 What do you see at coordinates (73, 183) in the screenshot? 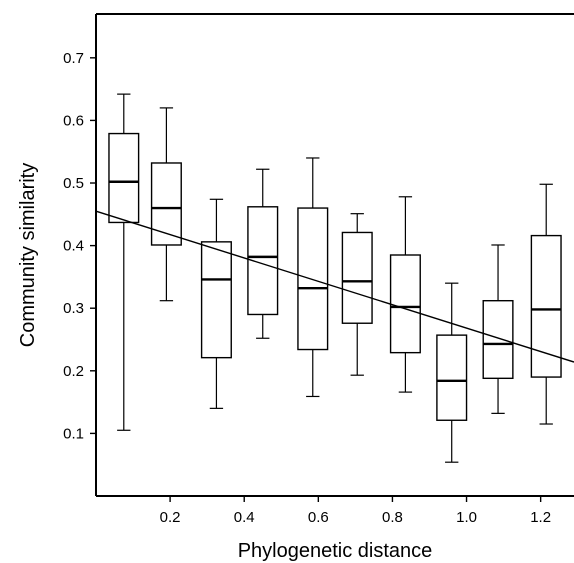
I see `y-tick-label: 0.5` at bounding box center [73, 183].